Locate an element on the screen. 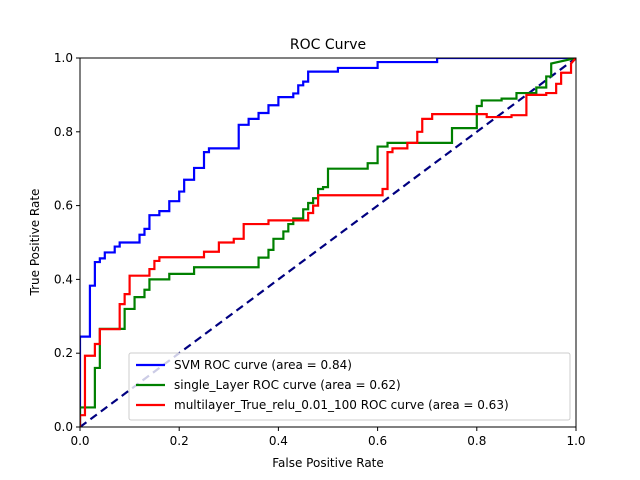  x-tick-label: 0.2 is located at coordinates (179, 441).